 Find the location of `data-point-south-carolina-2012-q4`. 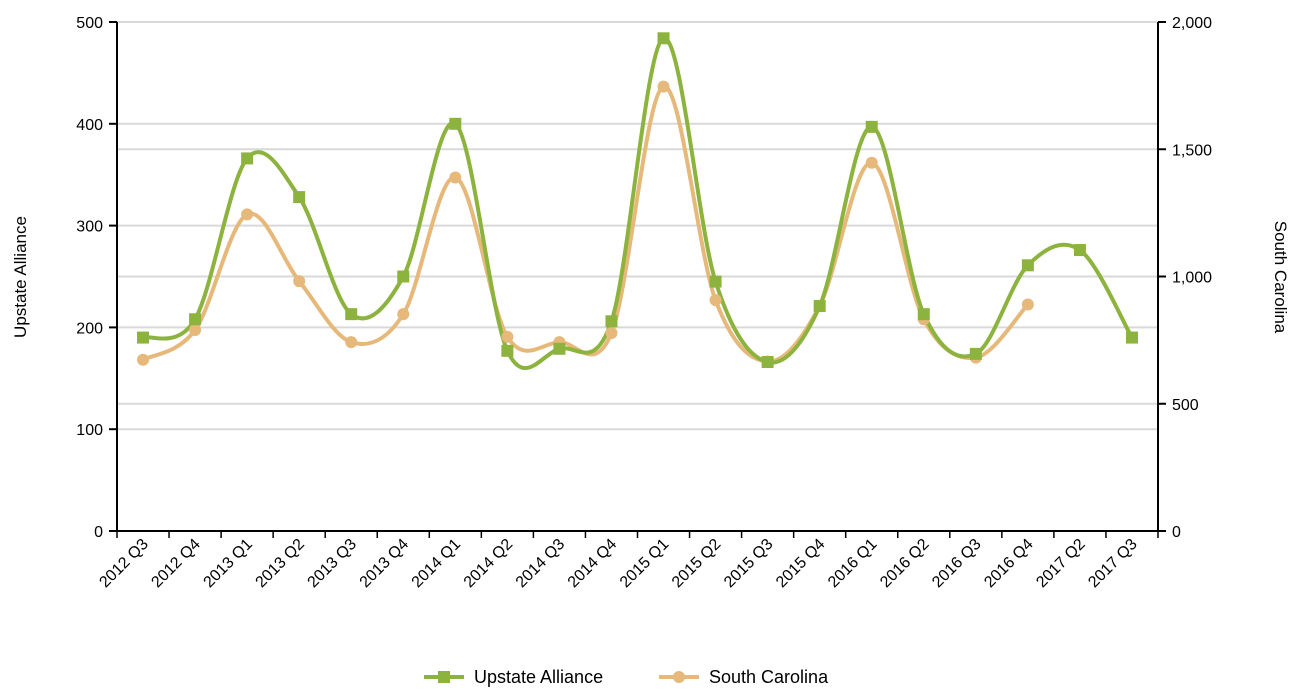

data-point-south-carolina-2012-q4 is located at coordinates (195, 329).